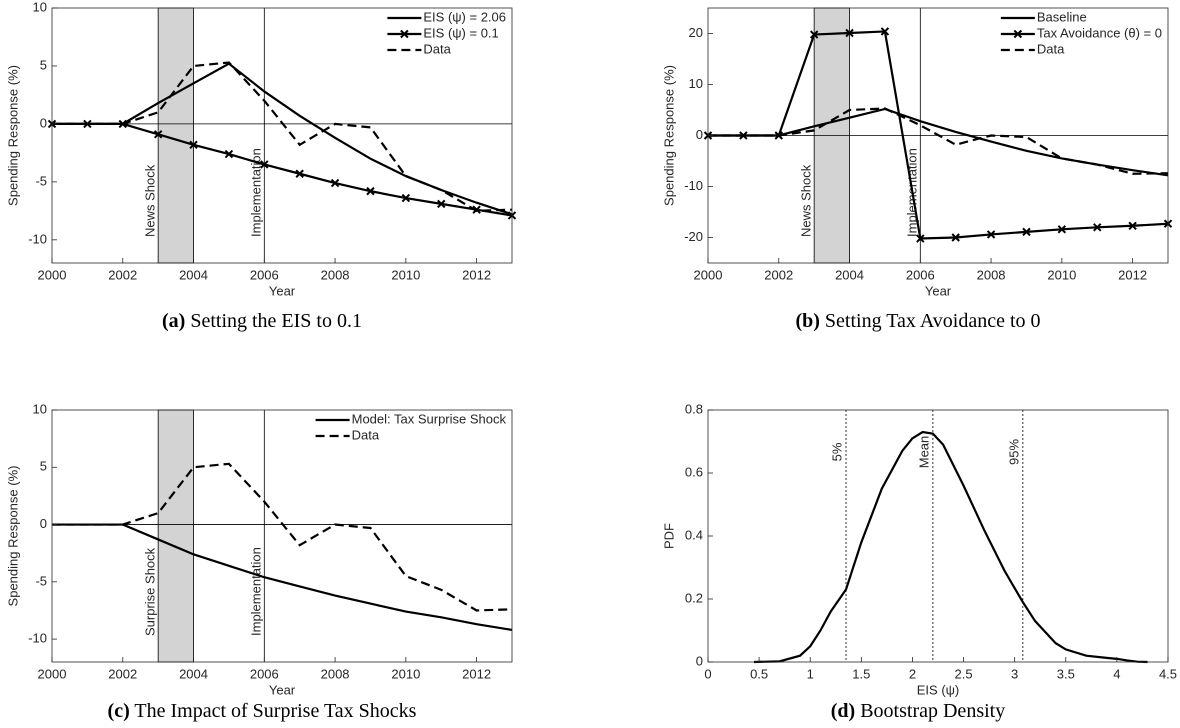 This screenshot has height=728, width=1180. Describe the element at coordinates (932, 711) in the screenshot. I see `caption-text: Bootstrap Density` at that location.